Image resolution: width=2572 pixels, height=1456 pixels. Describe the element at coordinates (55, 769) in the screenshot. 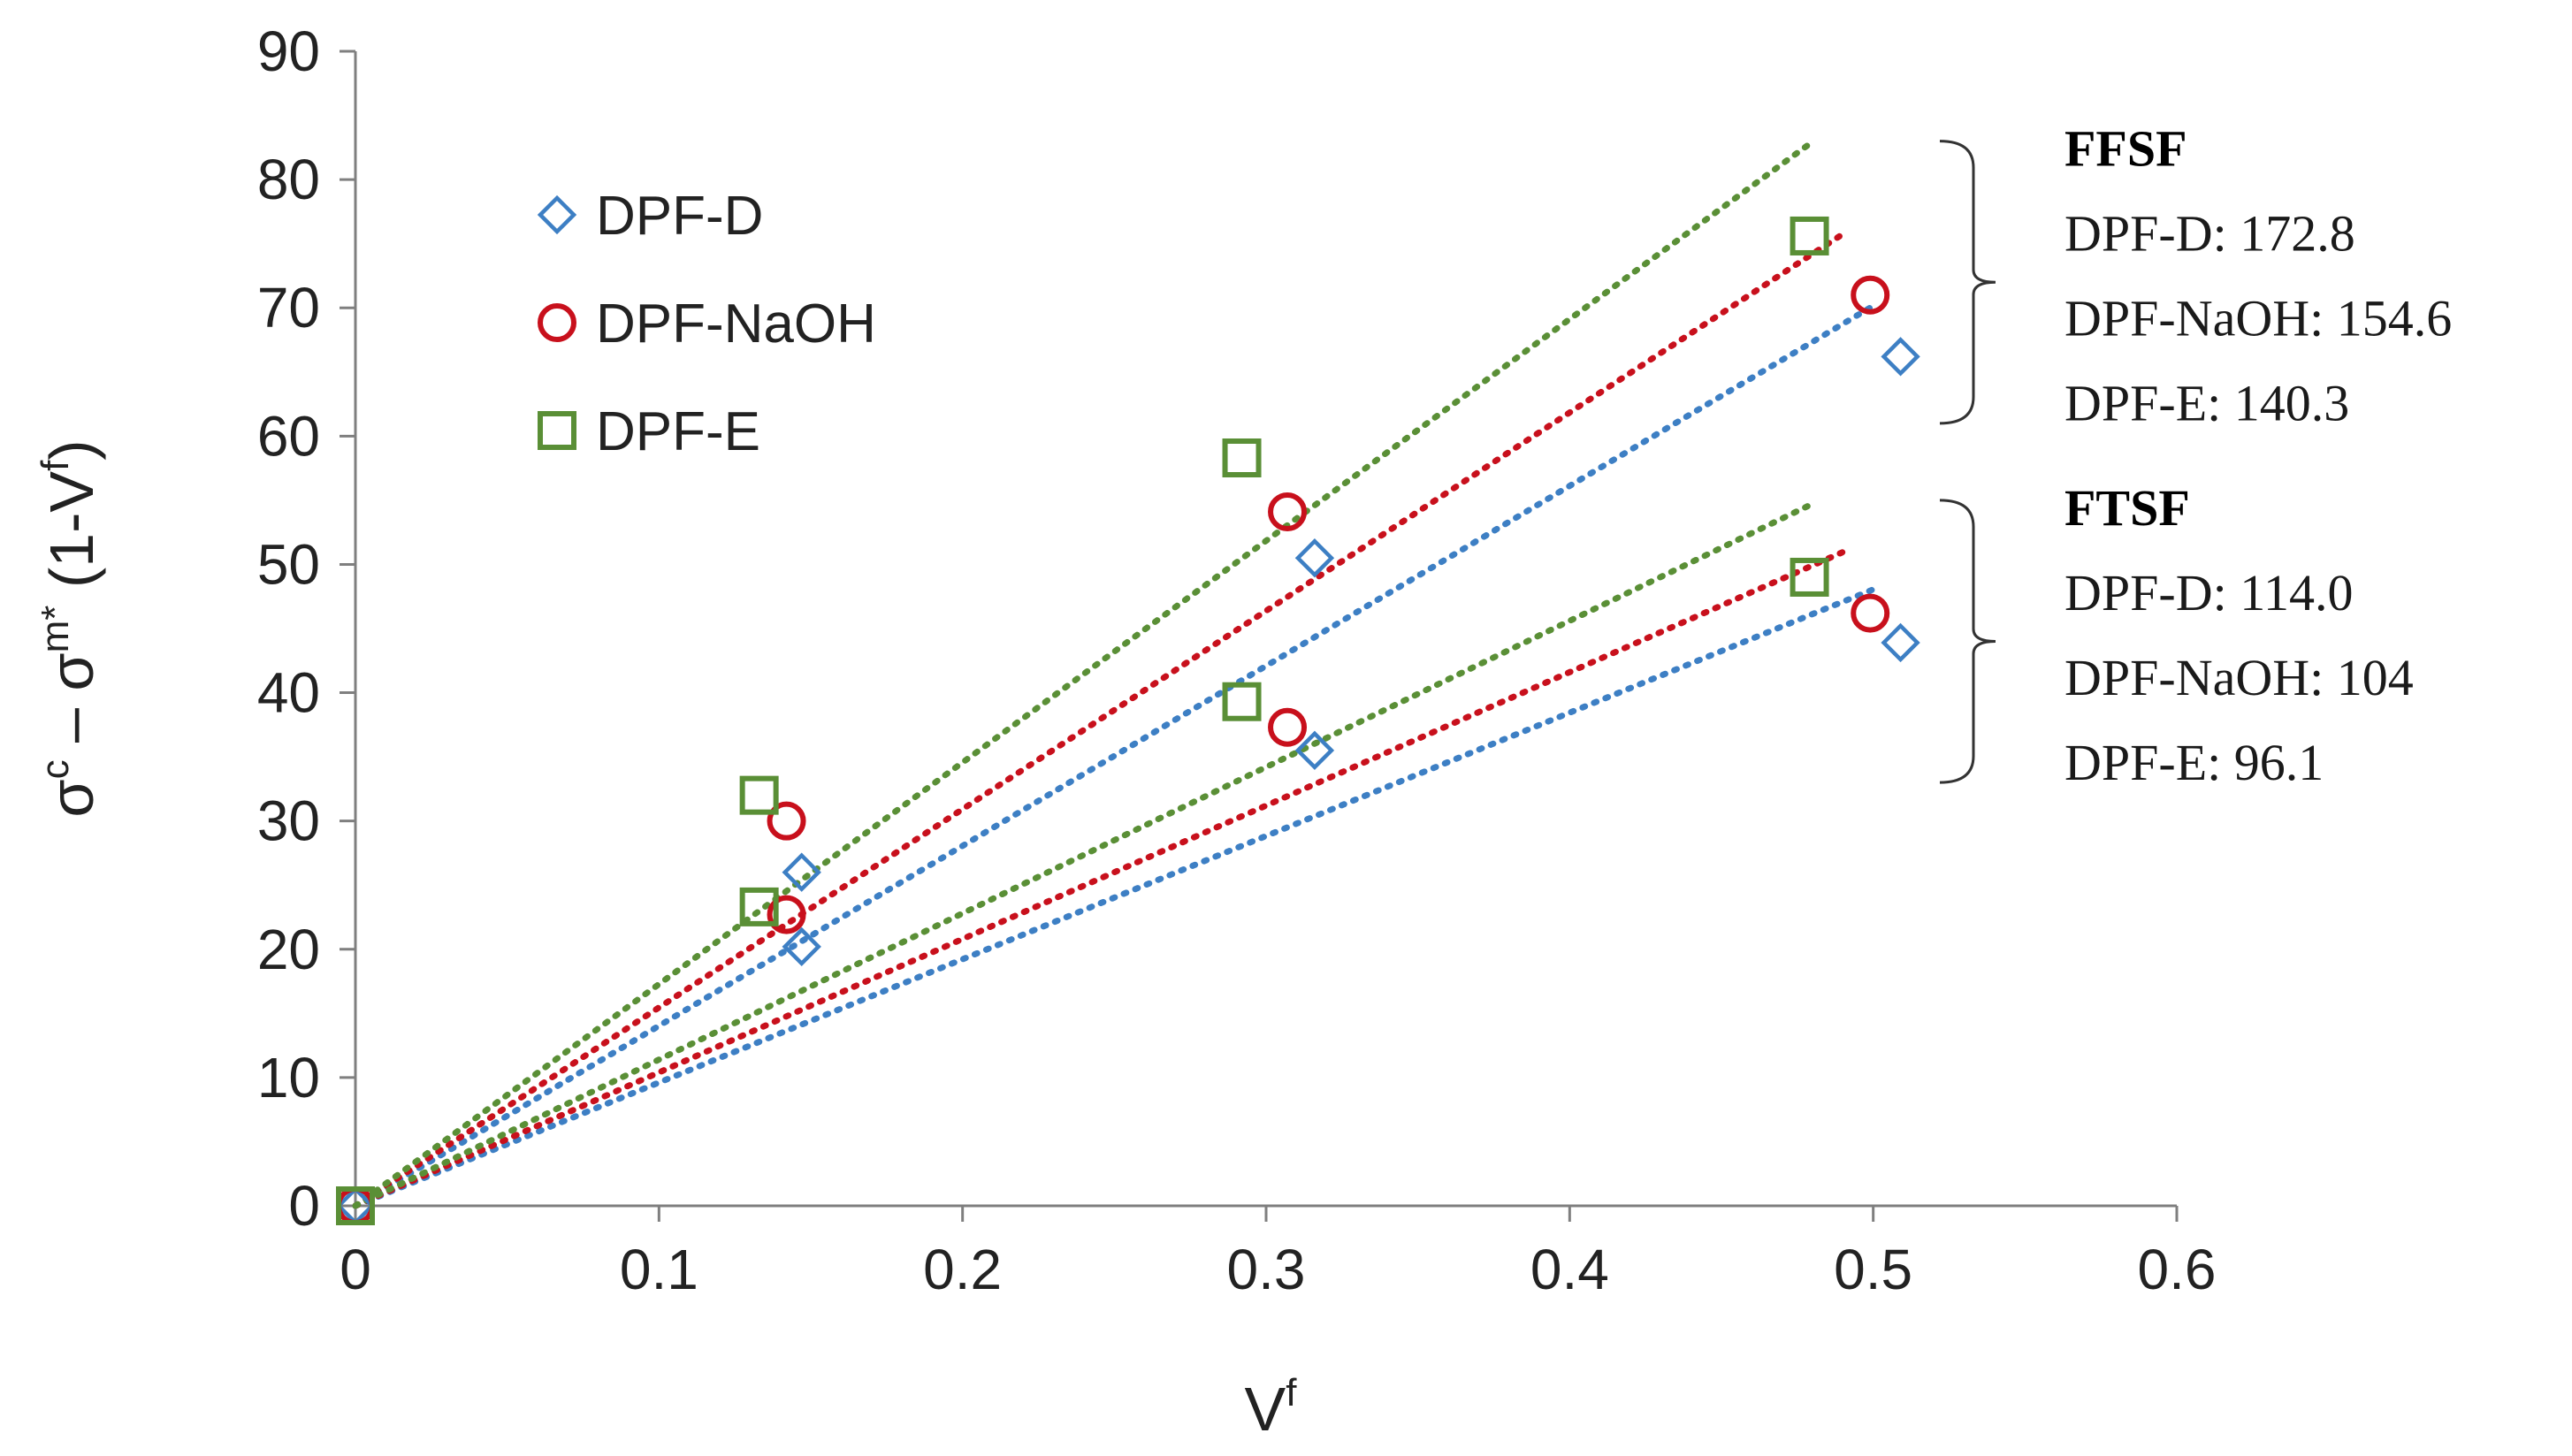

I see `y-axis-title-part: c` at that location.